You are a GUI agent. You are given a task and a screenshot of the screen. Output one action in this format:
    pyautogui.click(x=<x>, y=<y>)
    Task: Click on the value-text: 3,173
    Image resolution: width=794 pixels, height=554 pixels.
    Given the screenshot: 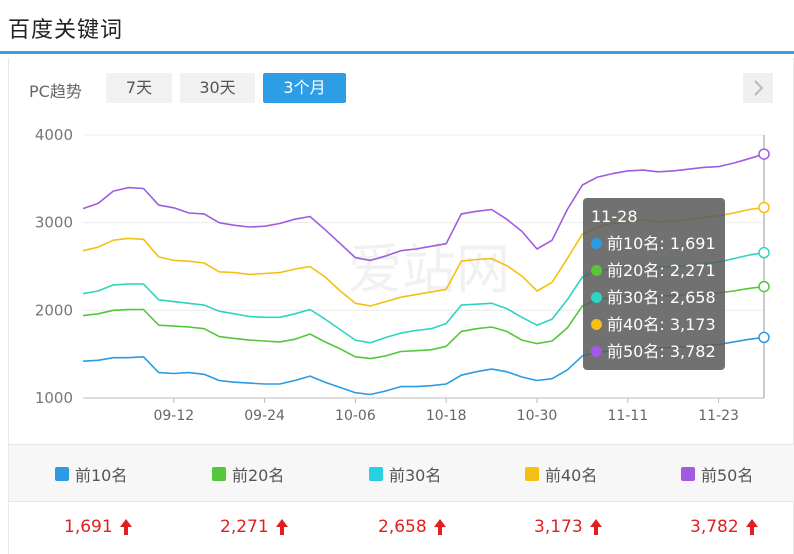 What is the action you would take?
    pyautogui.click(x=558, y=527)
    